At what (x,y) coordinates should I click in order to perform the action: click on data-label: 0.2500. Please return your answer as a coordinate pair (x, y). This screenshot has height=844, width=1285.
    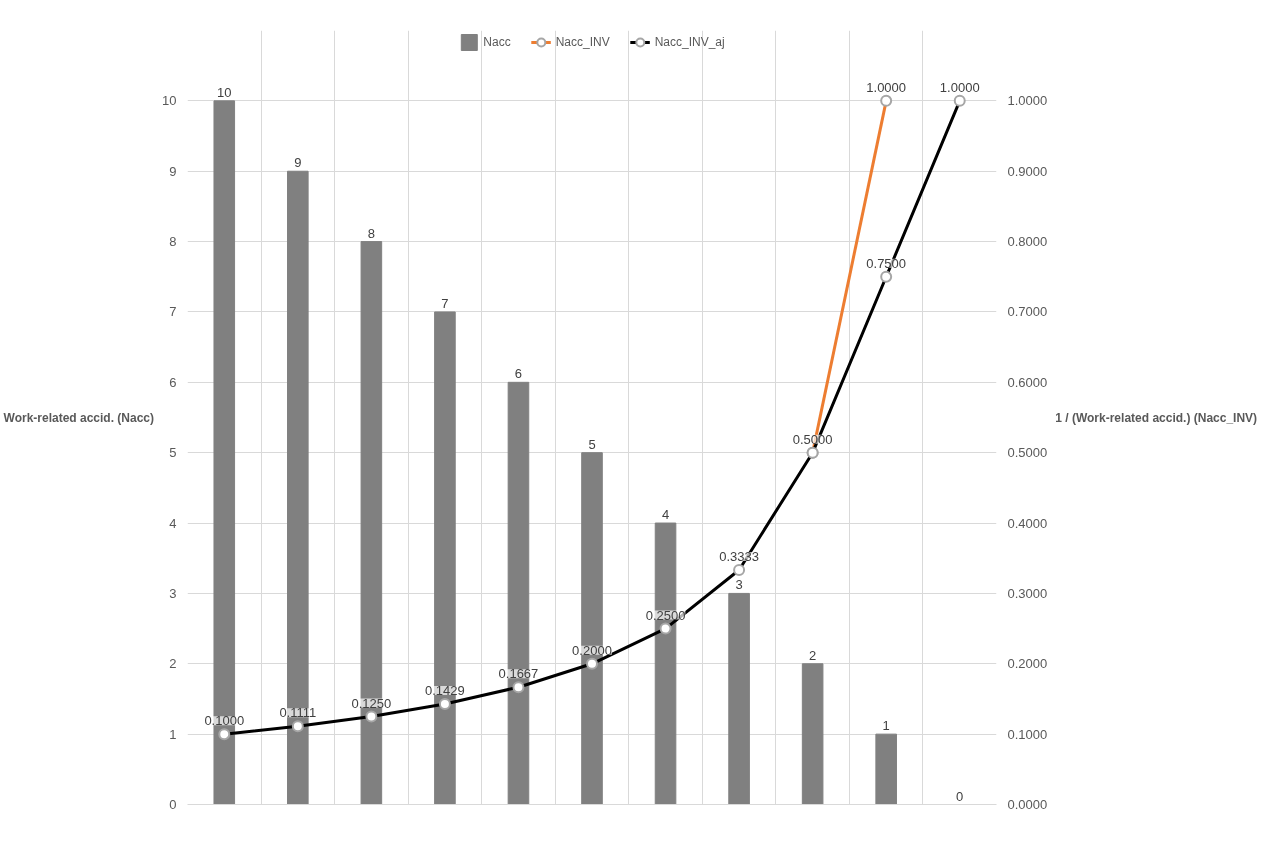
    Looking at the image, I should click on (665, 615).